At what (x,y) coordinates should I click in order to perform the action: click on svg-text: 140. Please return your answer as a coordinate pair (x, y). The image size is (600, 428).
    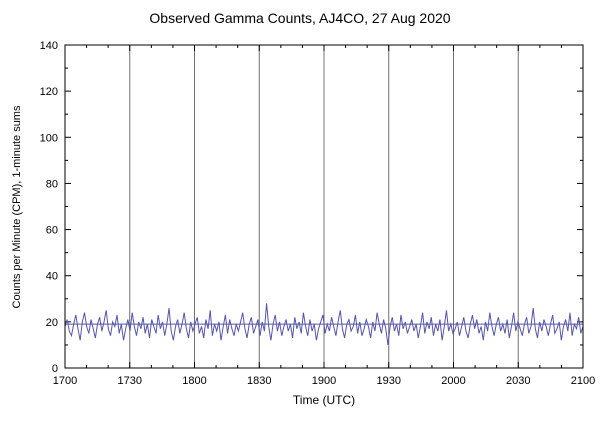
    Looking at the image, I should click on (49, 46).